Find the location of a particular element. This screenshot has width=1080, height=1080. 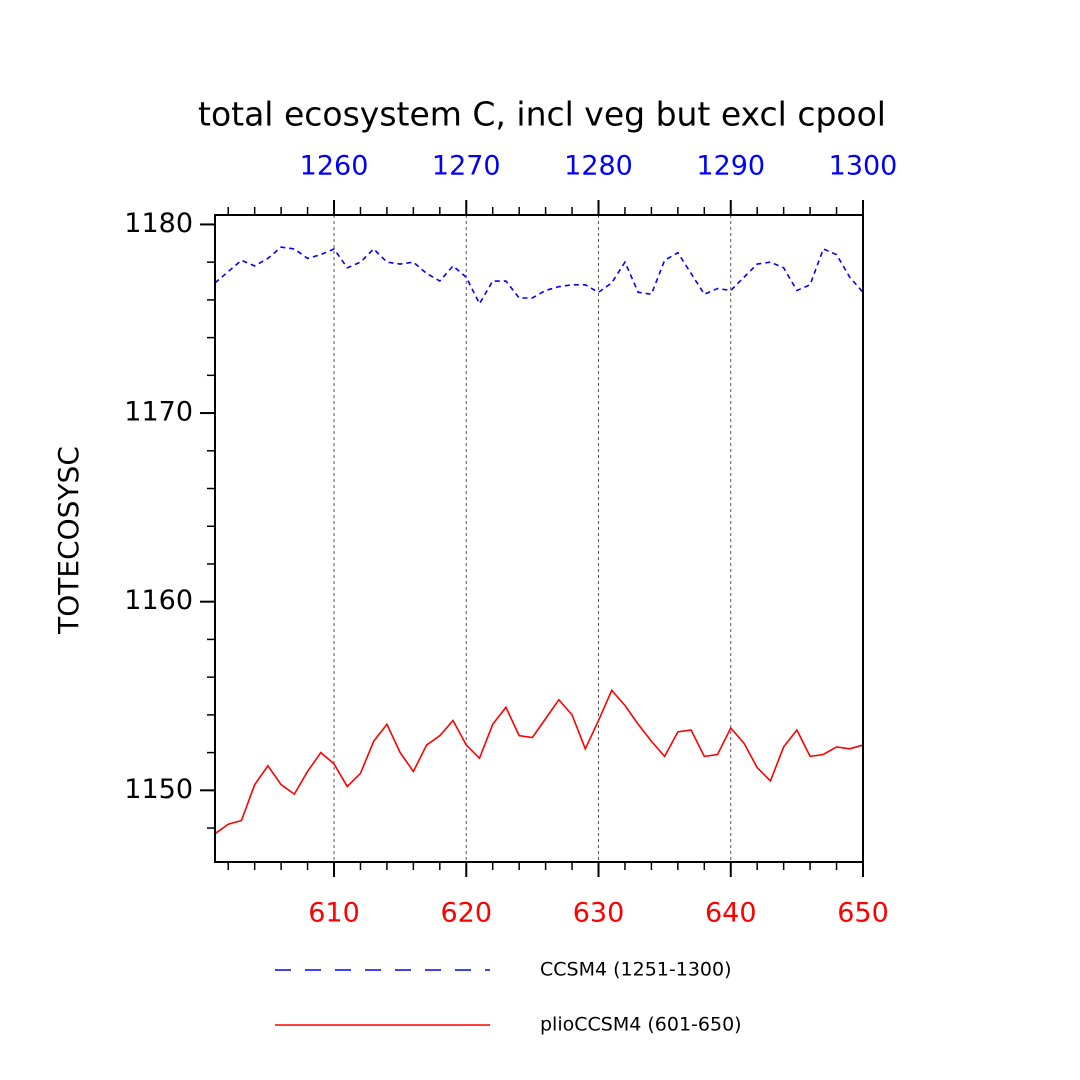

x-tick-label: 620 is located at coordinates (466, 913).